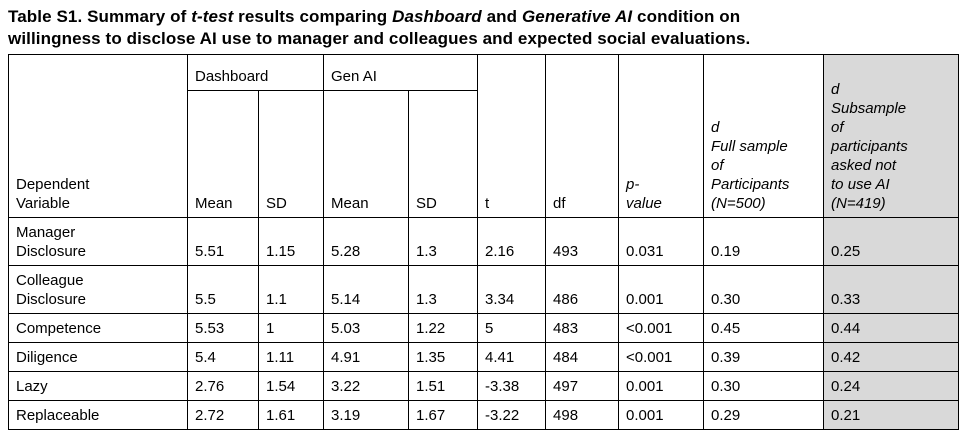 This screenshot has height=438, width=967. What do you see at coordinates (366, 386) in the screenshot?
I see `cell-genai-mean: 3.22` at bounding box center [366, 386].